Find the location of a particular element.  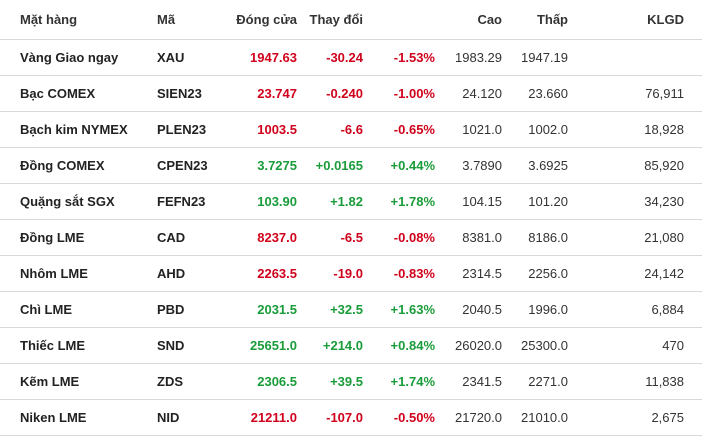

price-change: -19.0 is located at coordinates (348, 273).